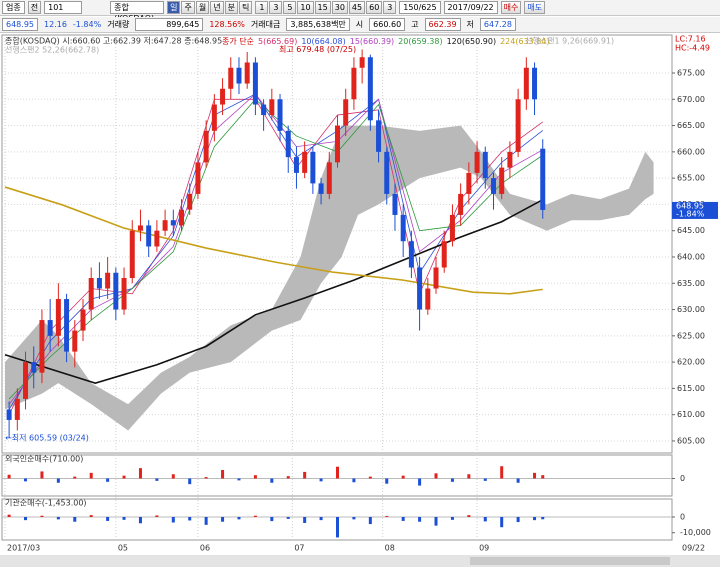  I want to click on sell-button: 매도, so click(535, 7).